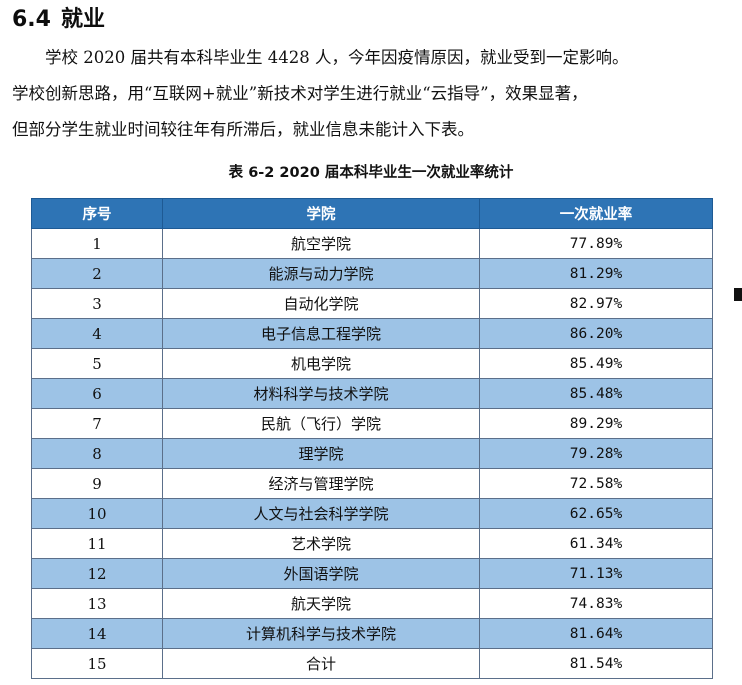  What do you see at coordinates (596, 453) in the screenshot?
I see `cell-rate: 79.28%` at bounding box center [596, 453].